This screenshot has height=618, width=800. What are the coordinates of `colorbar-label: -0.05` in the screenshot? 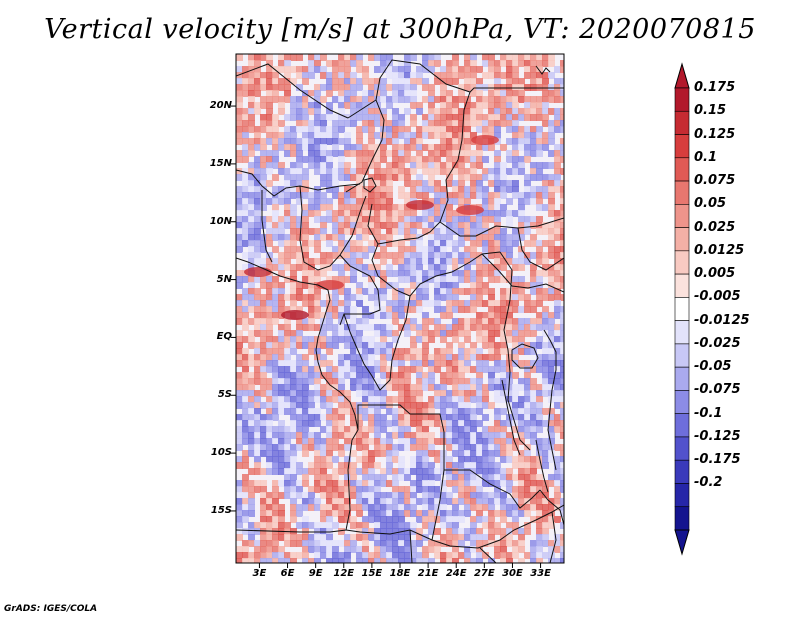 It's located at (713, 367).